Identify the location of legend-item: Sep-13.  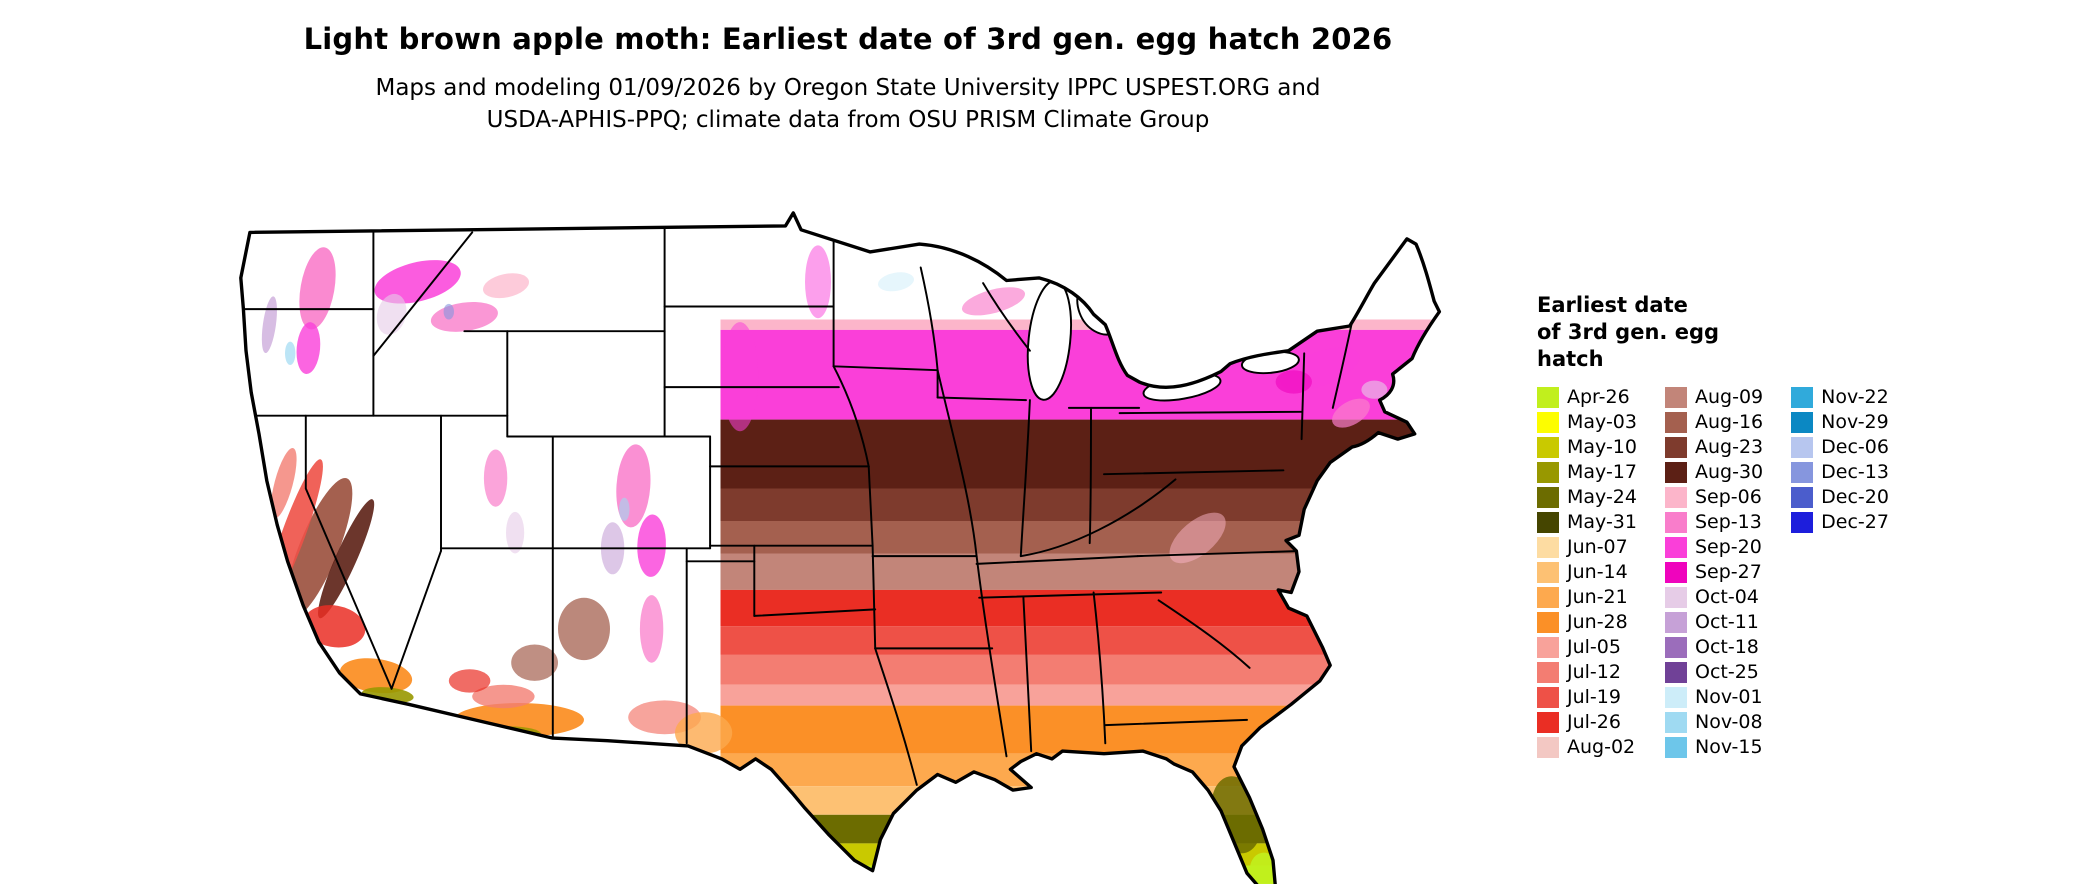
(1713, 522).